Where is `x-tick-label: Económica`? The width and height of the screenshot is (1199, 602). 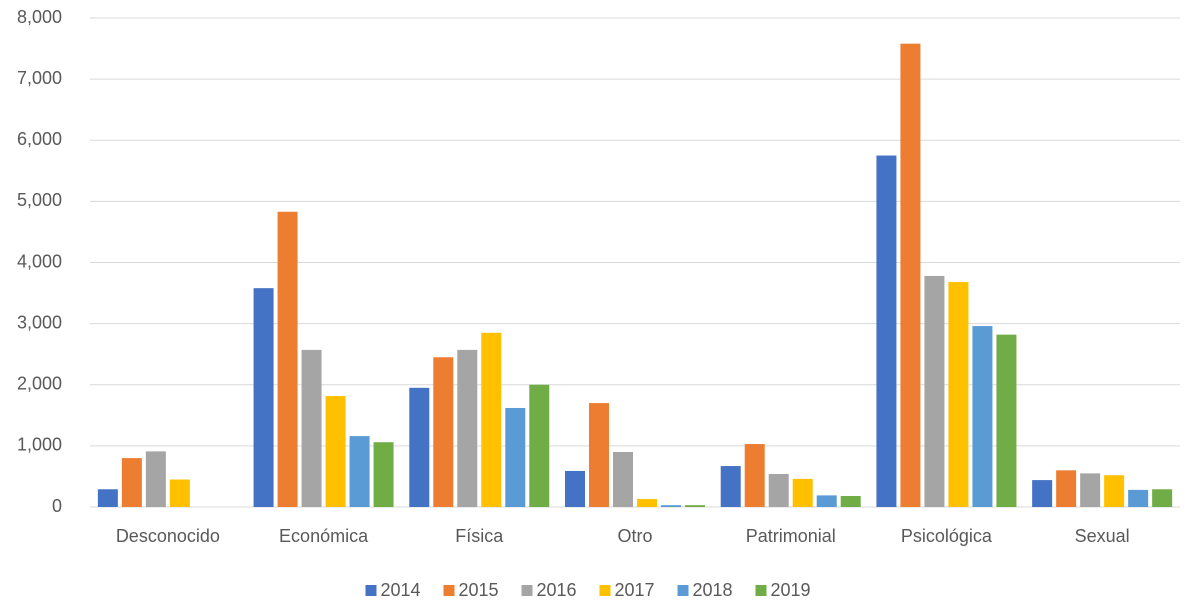
x-tick-label: Económica is located at coordinates (324, 536).